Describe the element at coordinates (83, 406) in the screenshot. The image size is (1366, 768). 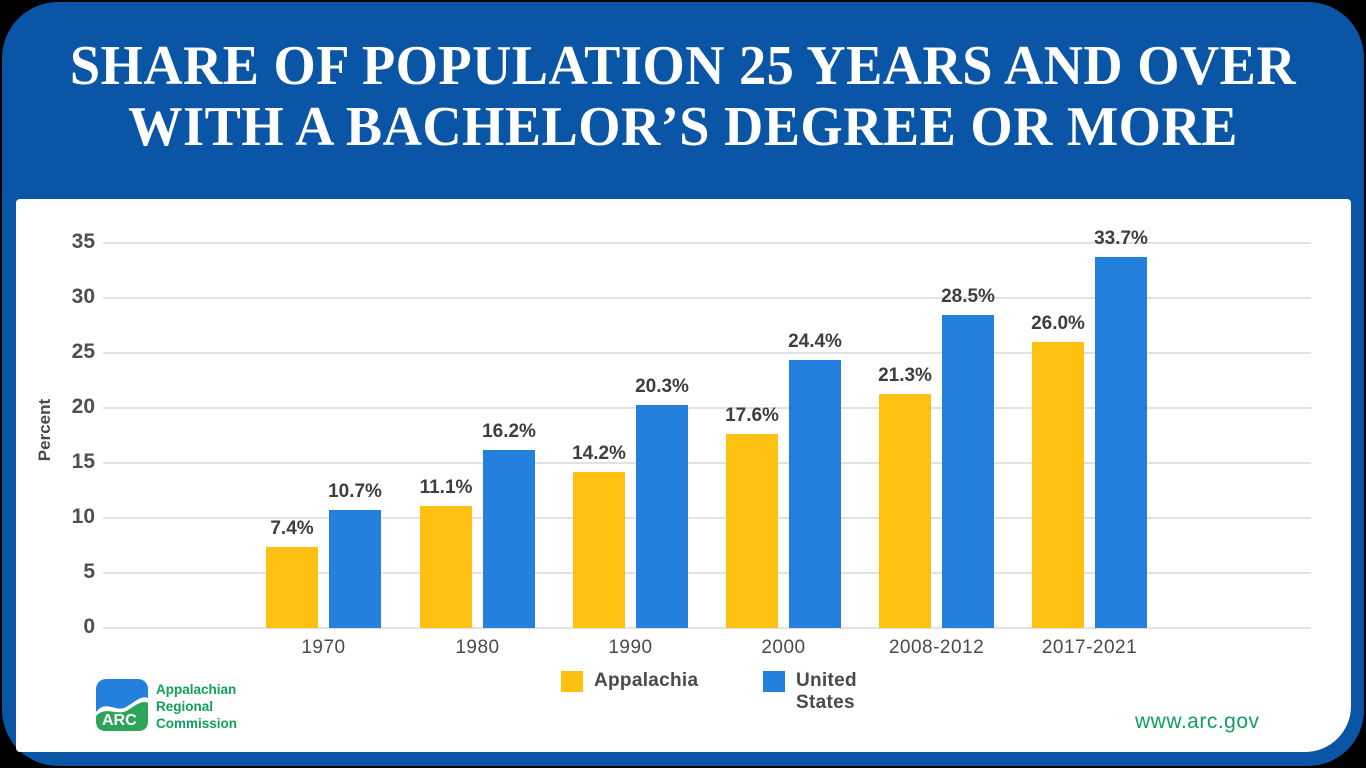
I see `y-tick-label: 20` at that location.